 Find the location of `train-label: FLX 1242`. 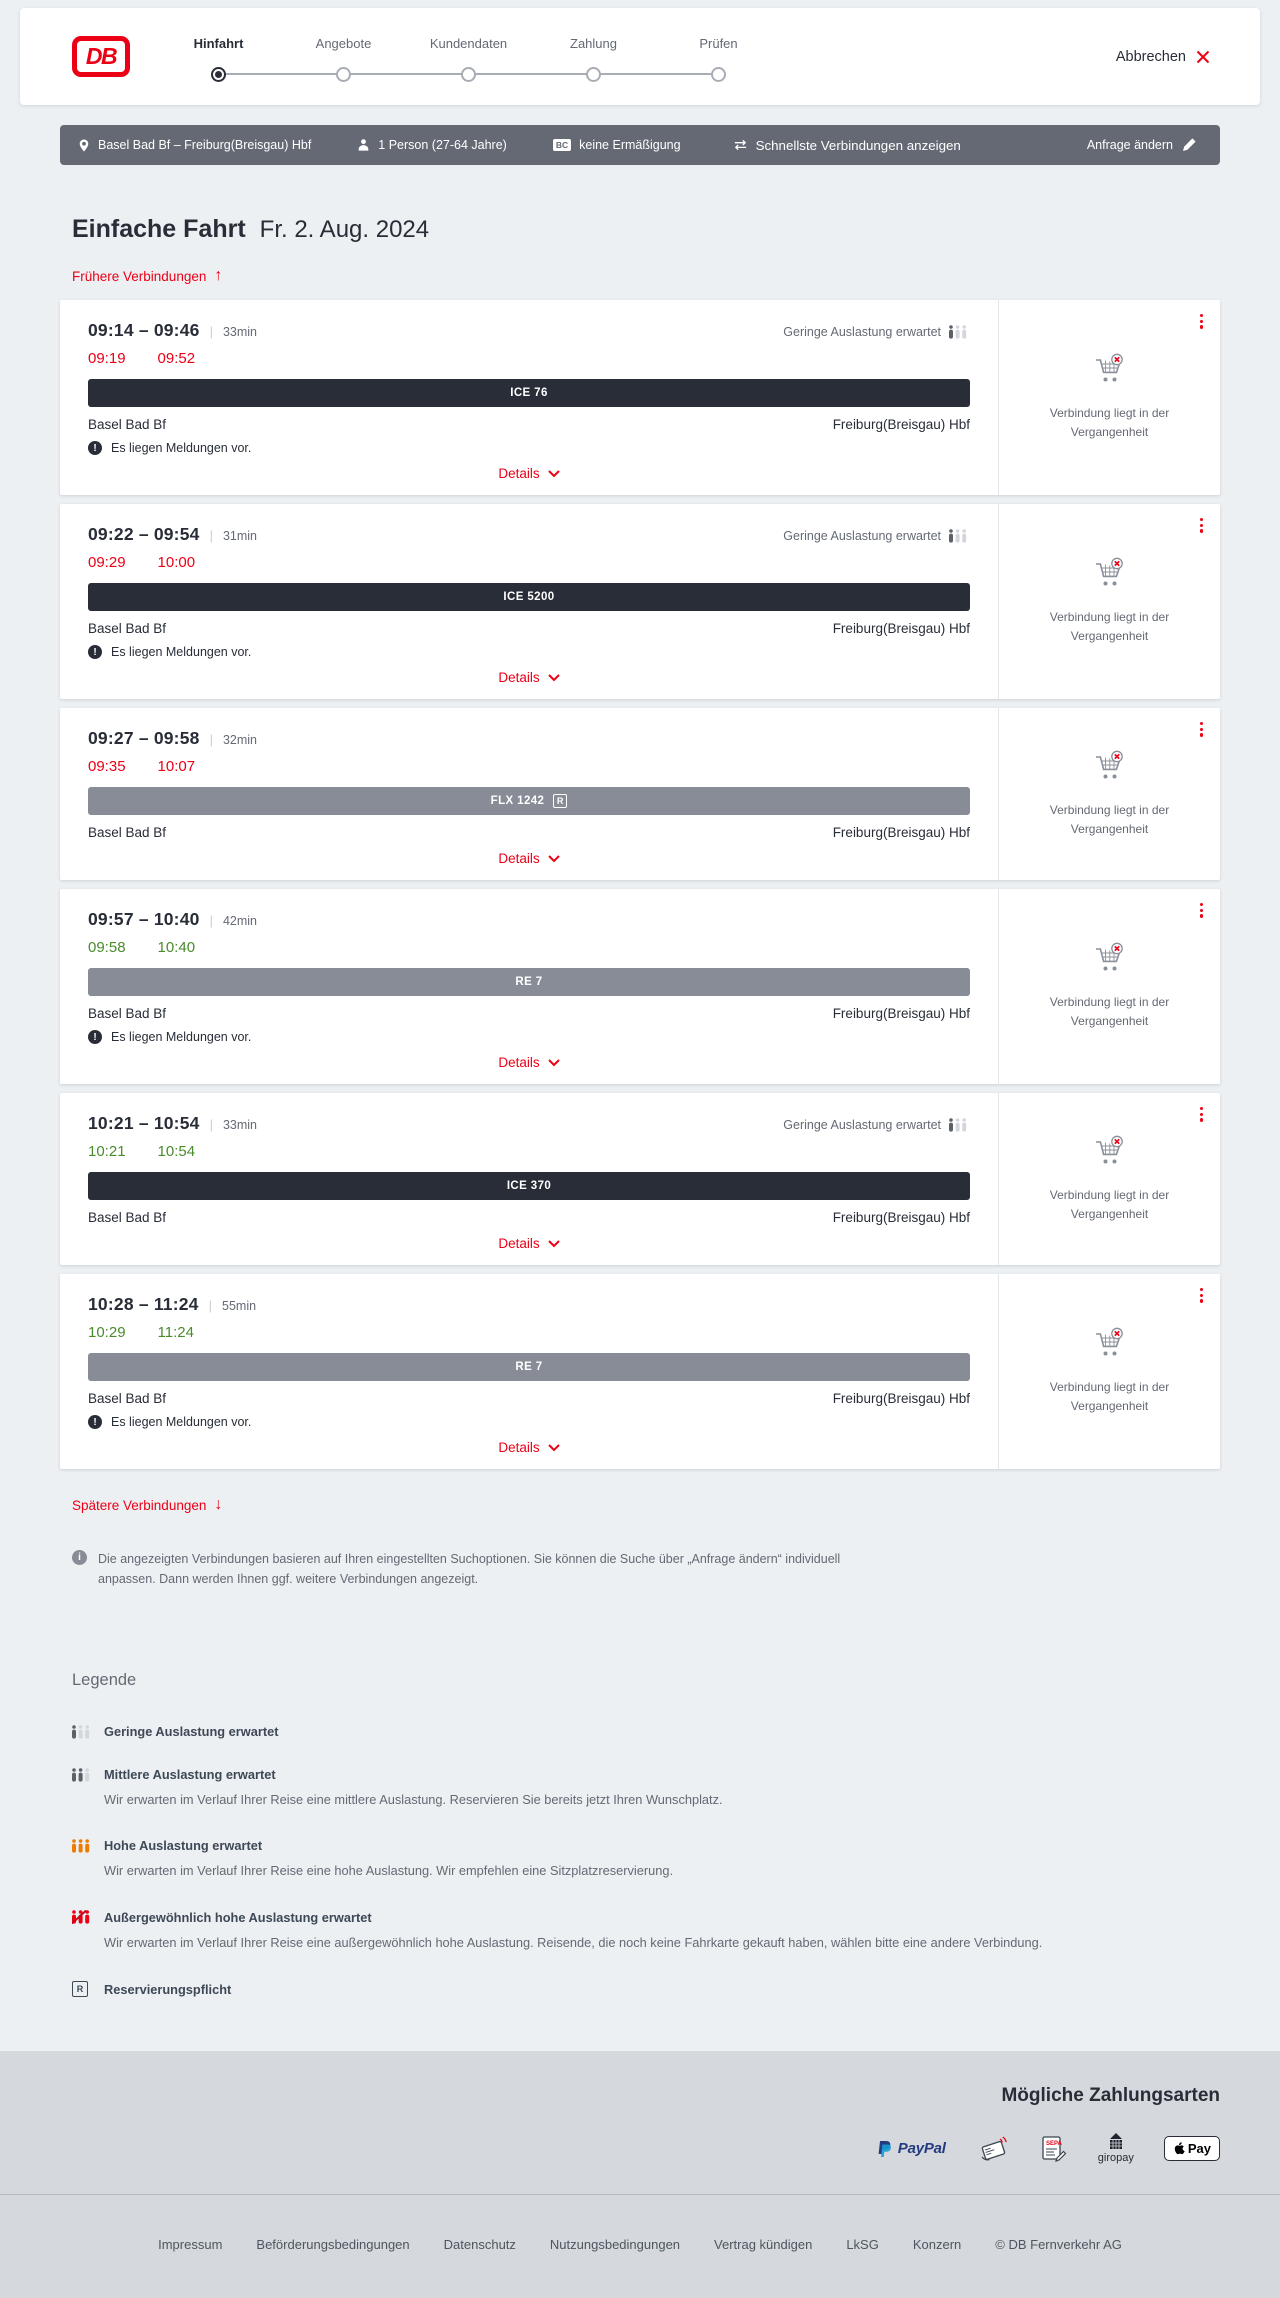

train-label: FLX 1242 is located at coordinates (517, 801).